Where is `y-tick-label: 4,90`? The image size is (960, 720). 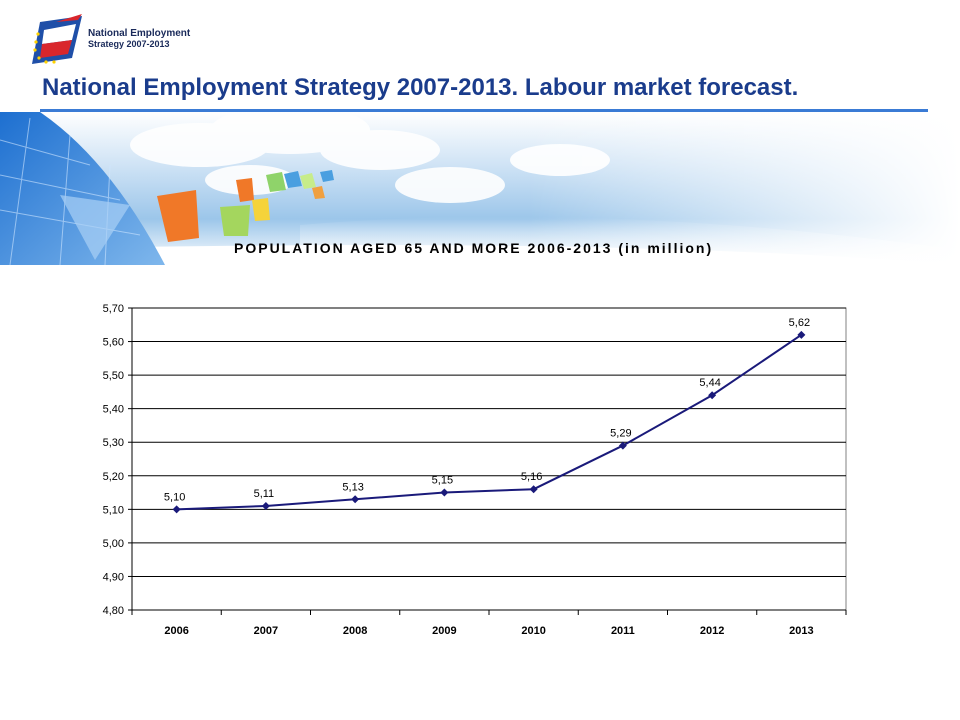
y-tick-label: 4,90 is located at coordinates (113, 577).